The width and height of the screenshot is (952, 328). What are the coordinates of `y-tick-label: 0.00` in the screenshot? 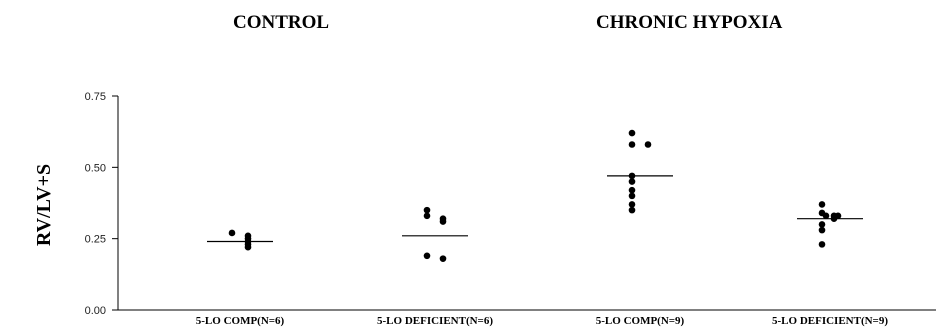 It's located at (95, 311).